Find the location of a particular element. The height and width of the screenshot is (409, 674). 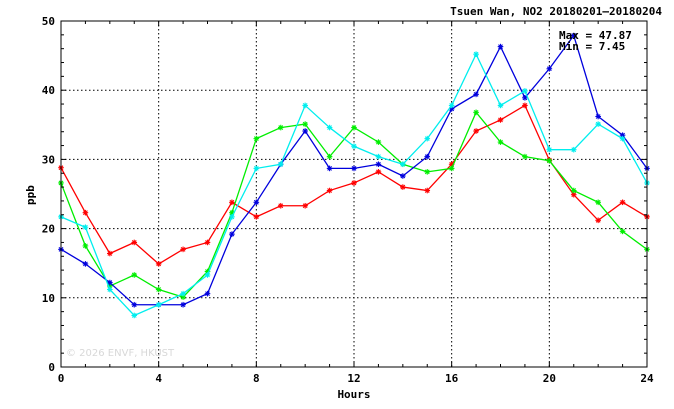

min-label: Min = 7.45 is located at coordinates (592, 46).